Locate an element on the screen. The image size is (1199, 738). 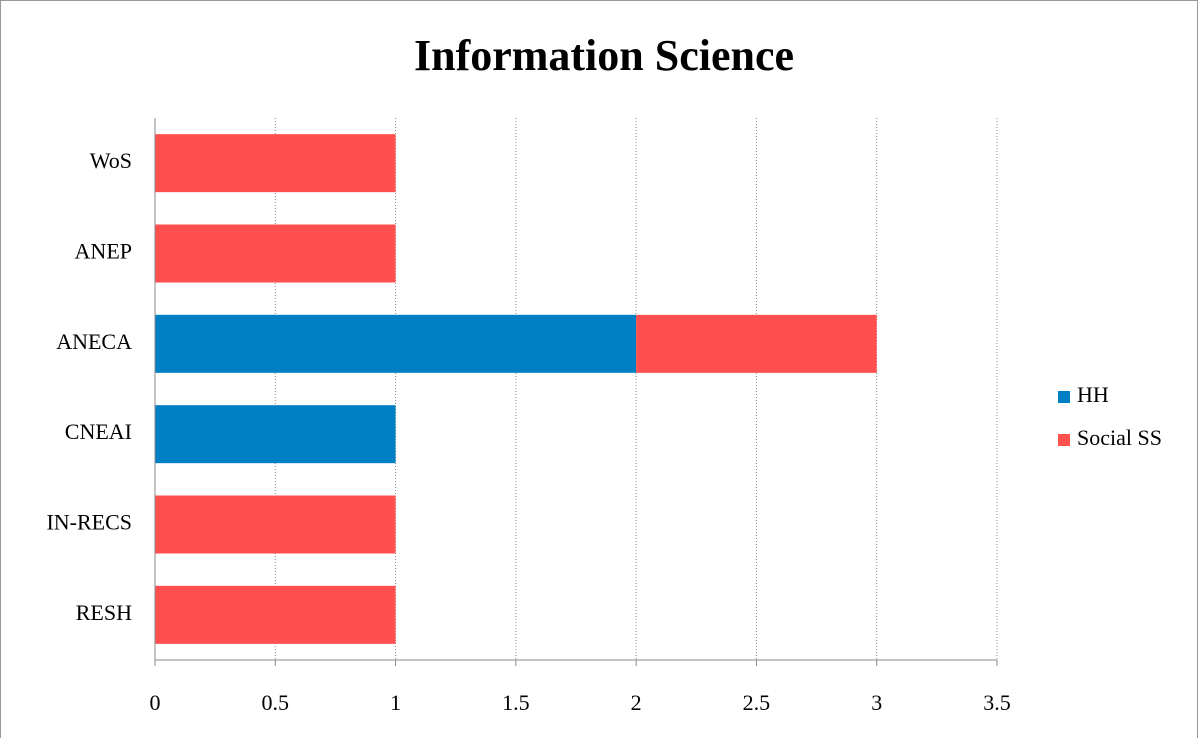
x-tick-label: 3 is located at coordinates (876, 702).